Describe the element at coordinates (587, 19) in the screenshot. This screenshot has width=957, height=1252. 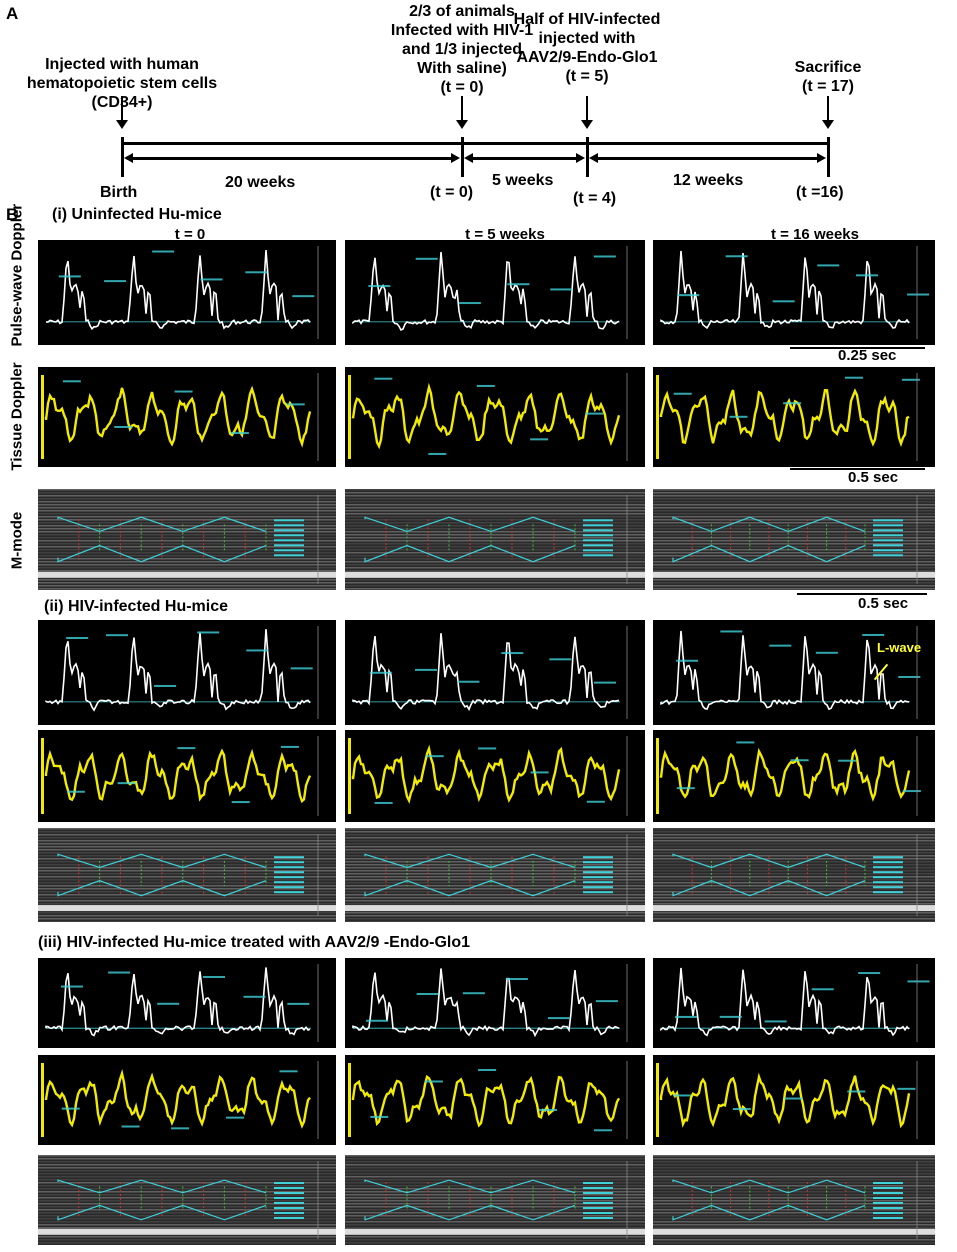
I see `event-label-line: Half of HIV-infected` at that location.